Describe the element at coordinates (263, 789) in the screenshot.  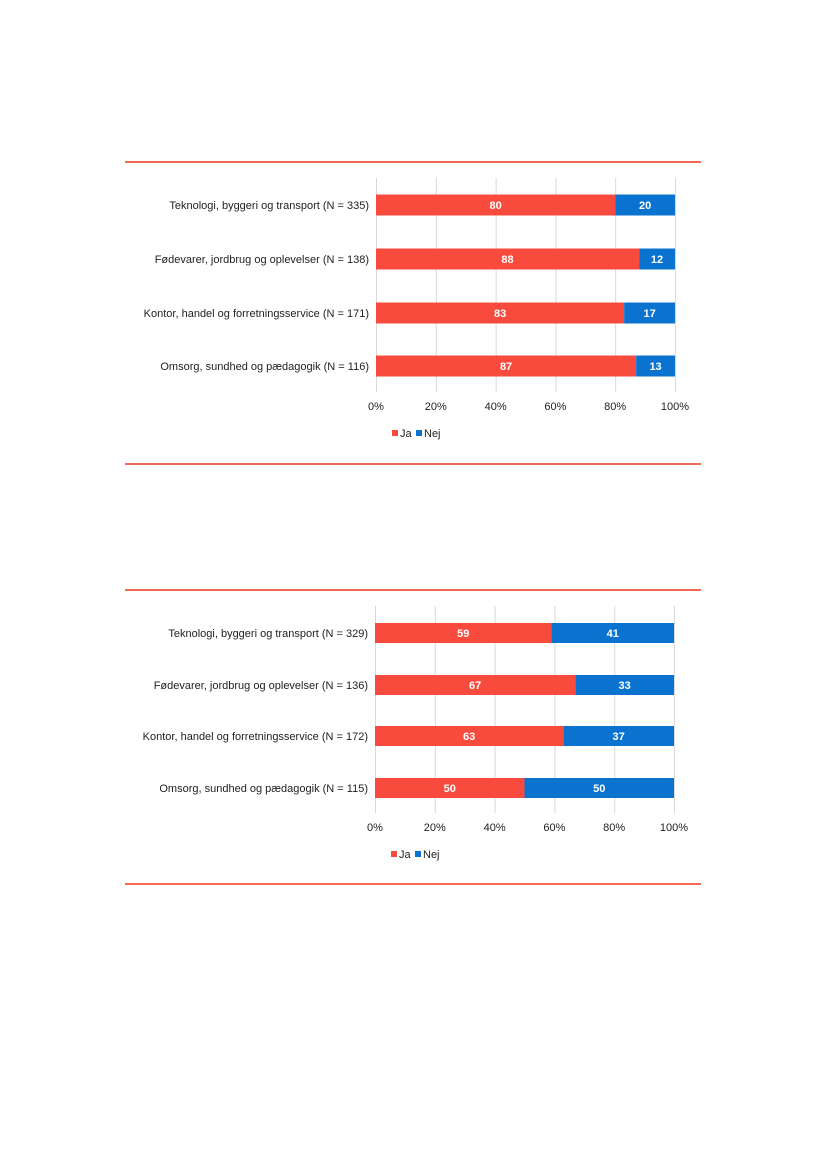
I see `category-label: Omsorg, sundhed og pædagogik (N = 115)` at that location.